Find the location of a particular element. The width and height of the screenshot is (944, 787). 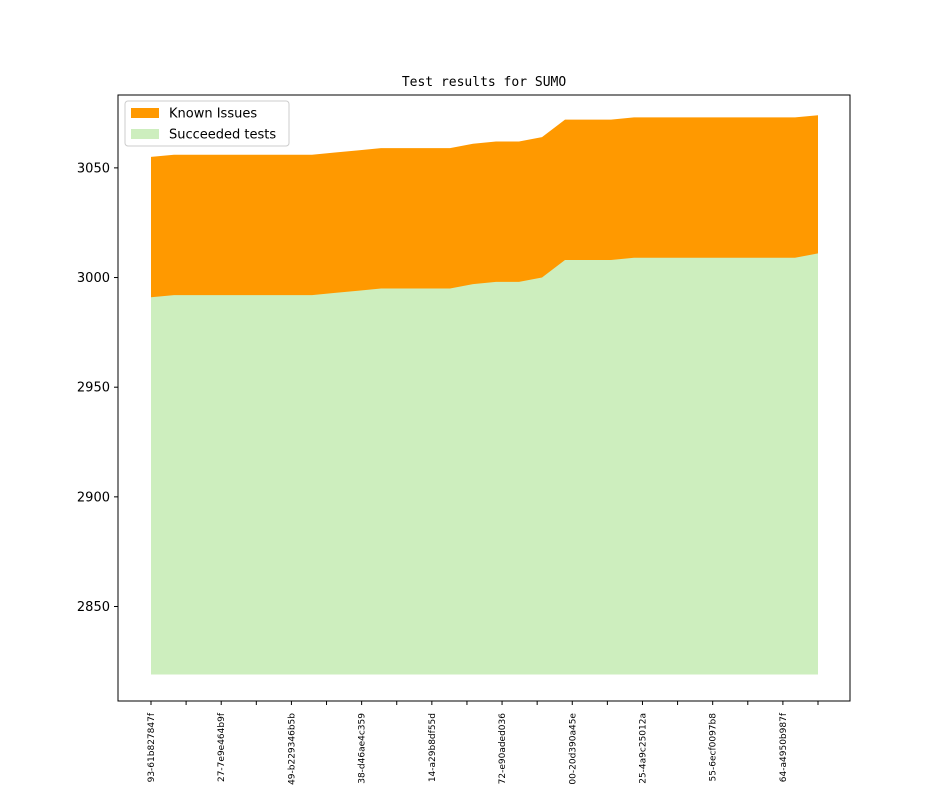

legend: Known Issues Succeeded tests is located at coordinates (207, 123).